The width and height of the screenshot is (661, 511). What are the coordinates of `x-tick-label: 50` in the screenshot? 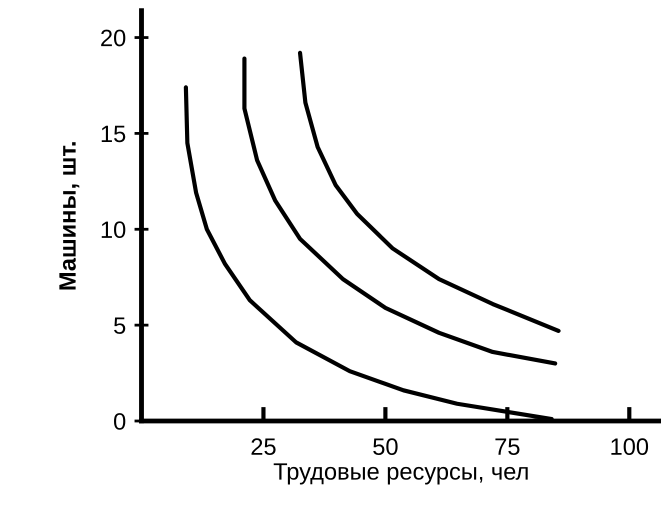 It's located at (385, 447).